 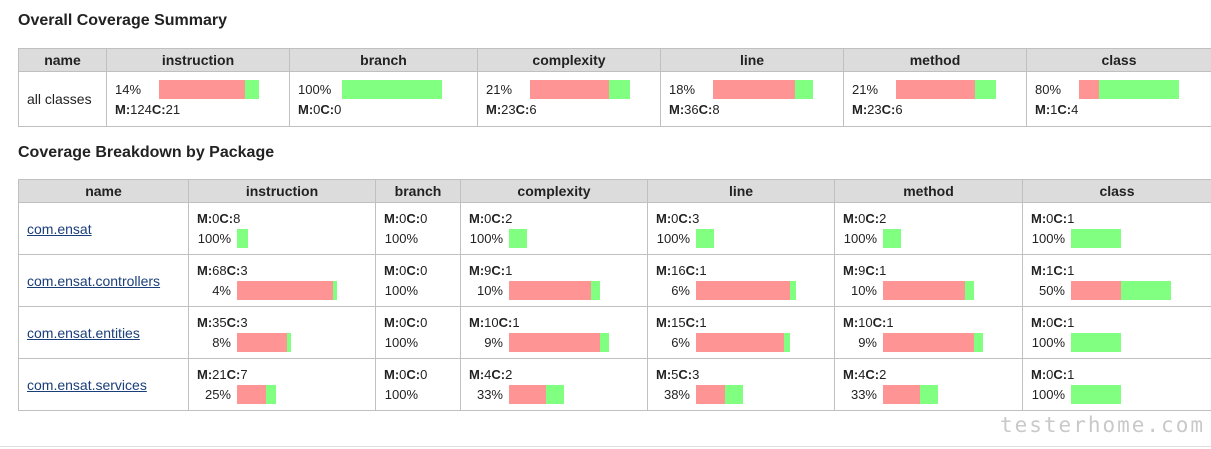 I want to click on percent-line: 38%, so click(x=741, y=395).